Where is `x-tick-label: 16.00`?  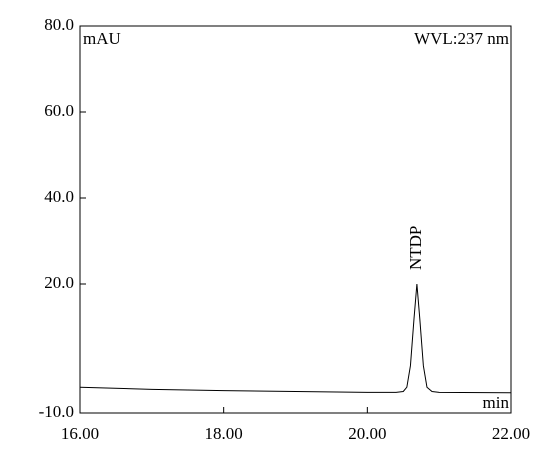
x-tick-label: 16.00 is located at coordinates (80, 433).